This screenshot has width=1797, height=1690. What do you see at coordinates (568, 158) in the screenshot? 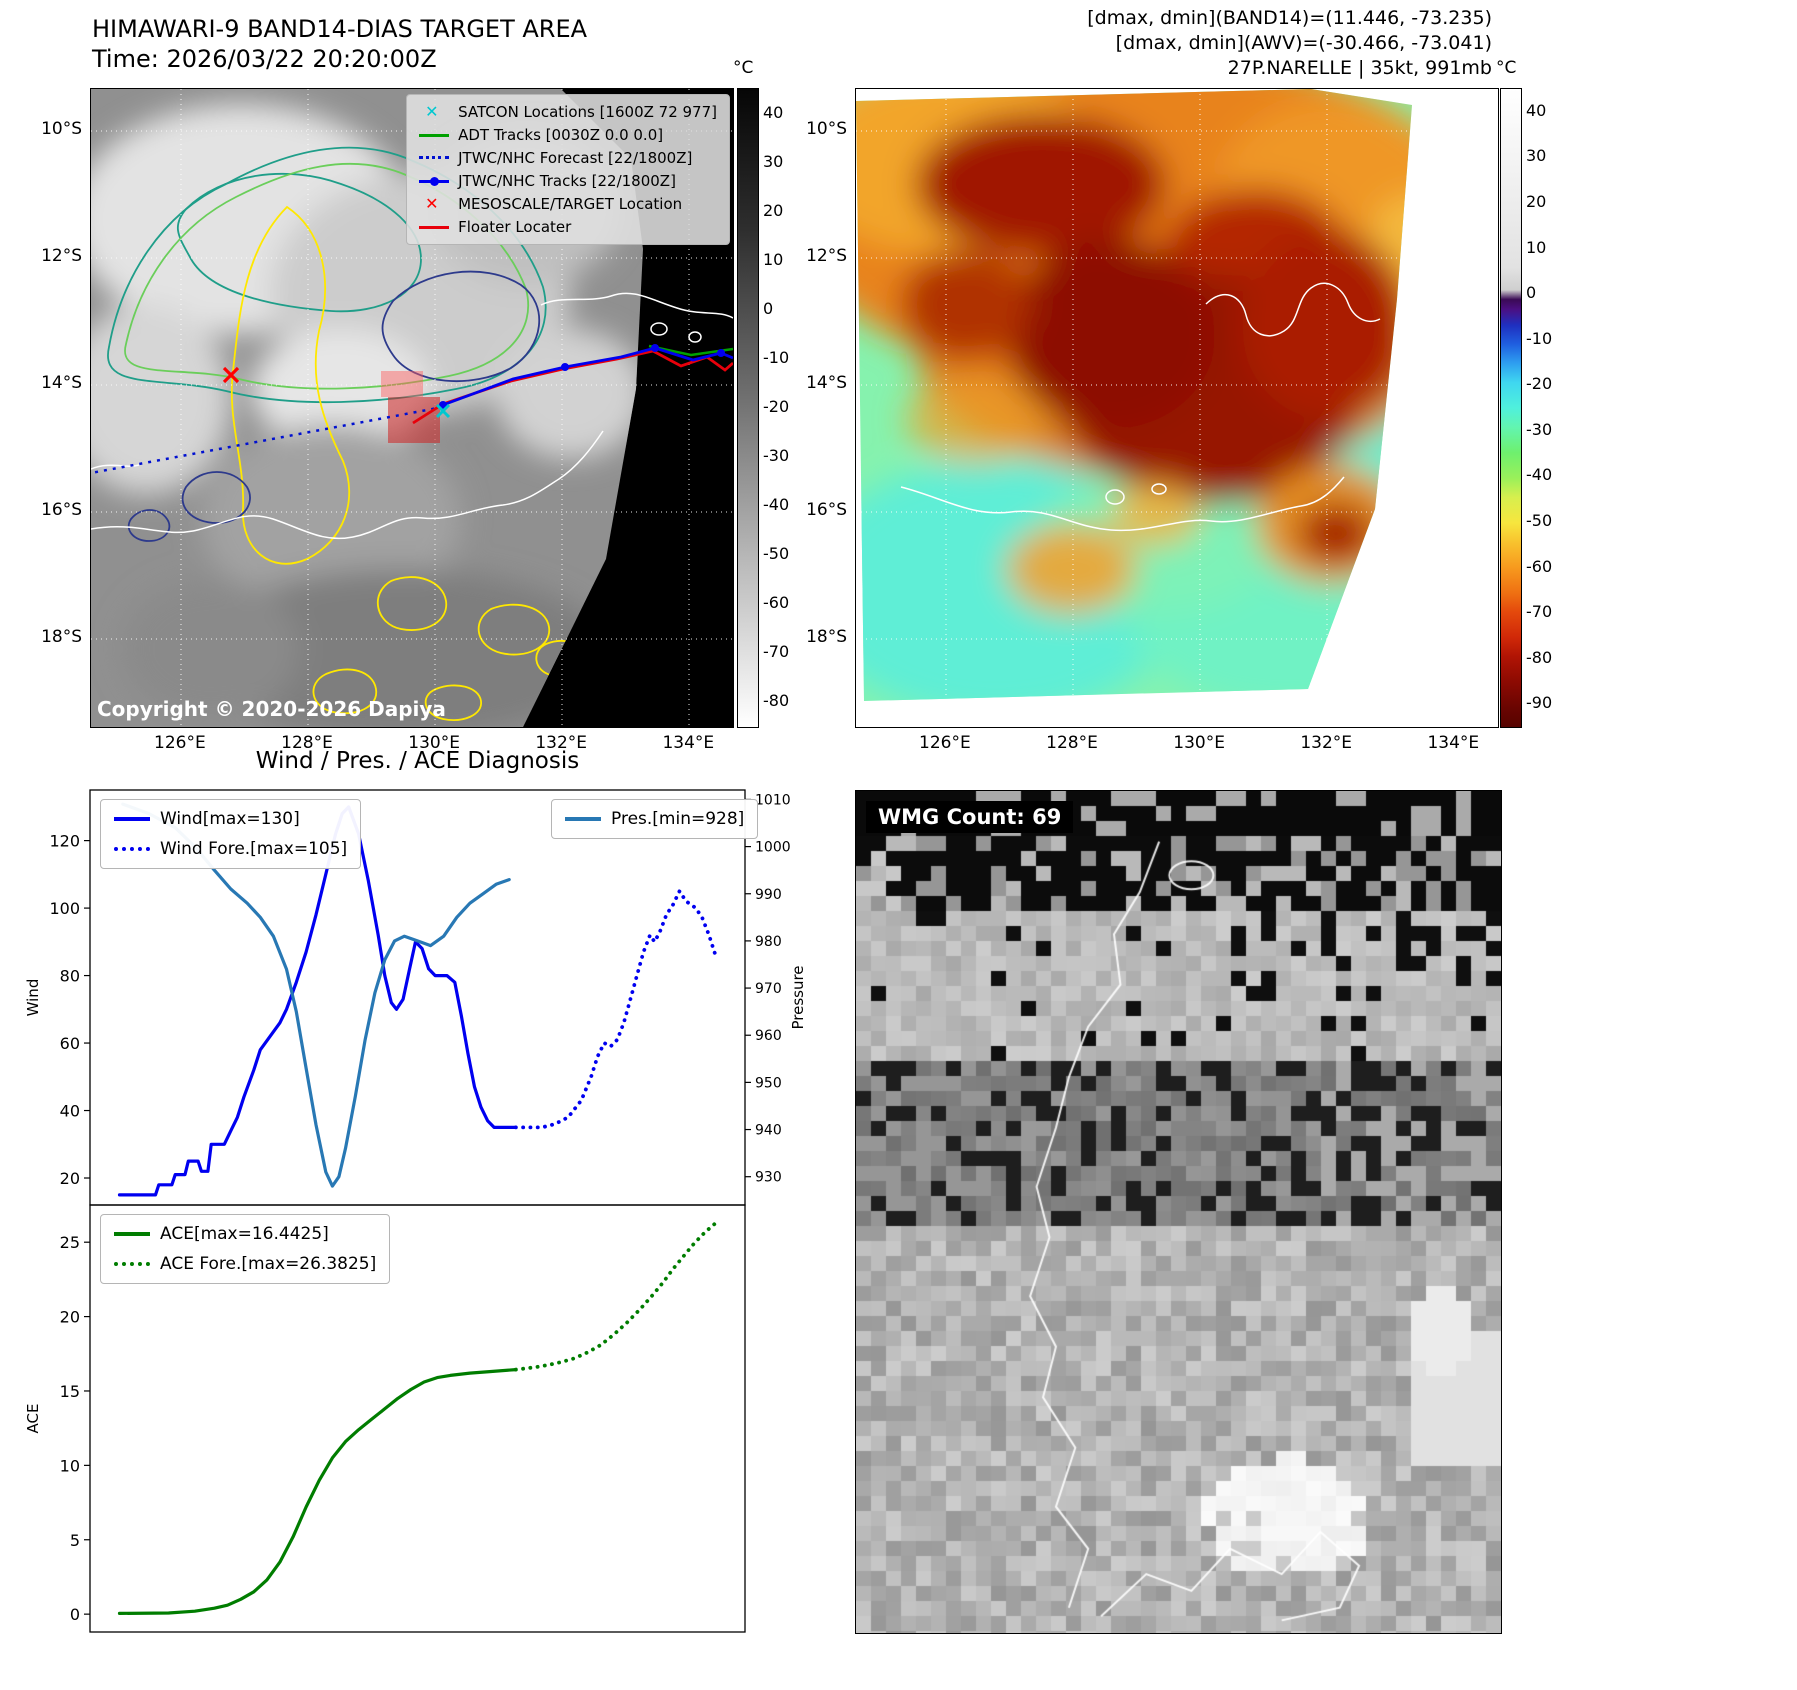
I see `legend-item-forecast: JTWC/NHC Forecast [22/1800Z]` at bounding box center [568, 158].